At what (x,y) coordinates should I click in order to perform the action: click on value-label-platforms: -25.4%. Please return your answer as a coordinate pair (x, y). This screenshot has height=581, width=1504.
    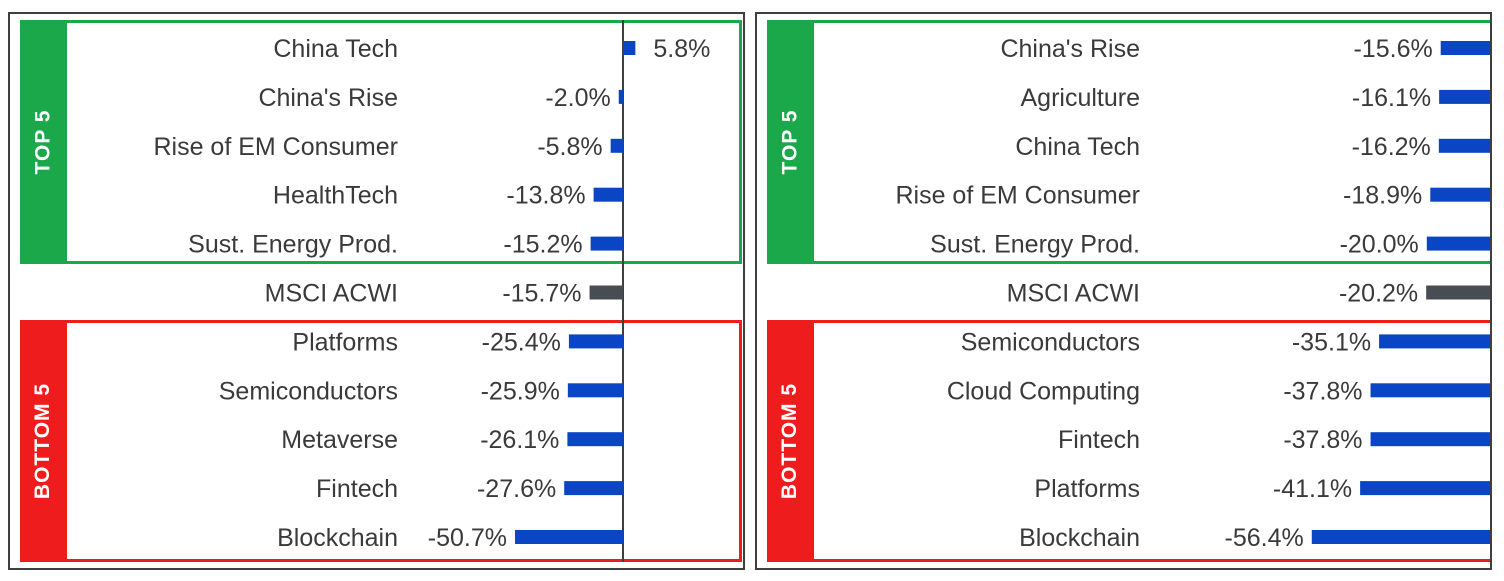
    Looking at the image, I should click on (521, 342).